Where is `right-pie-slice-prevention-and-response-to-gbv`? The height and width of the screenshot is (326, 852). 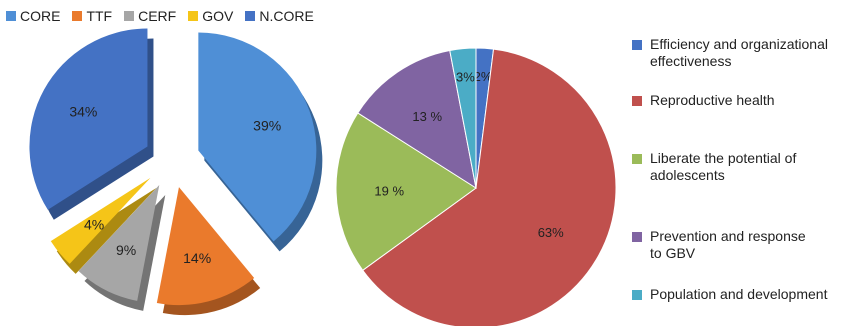 right-pie-slice-prevention-and-response-to-gbv is located at coordinates (417, 119).